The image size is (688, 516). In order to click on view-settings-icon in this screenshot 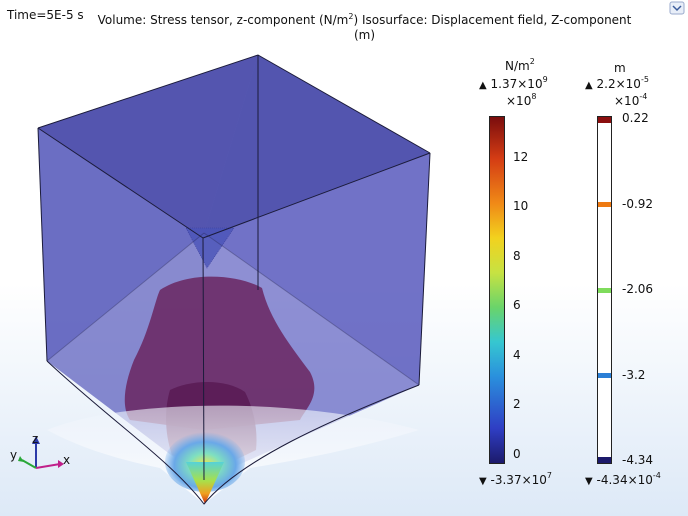, I will do `click(677, 8)`.